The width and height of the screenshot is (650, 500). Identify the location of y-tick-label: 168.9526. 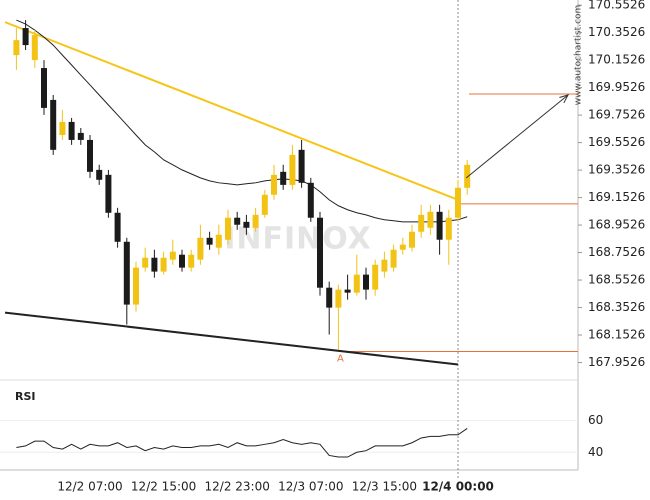
(616, 225).